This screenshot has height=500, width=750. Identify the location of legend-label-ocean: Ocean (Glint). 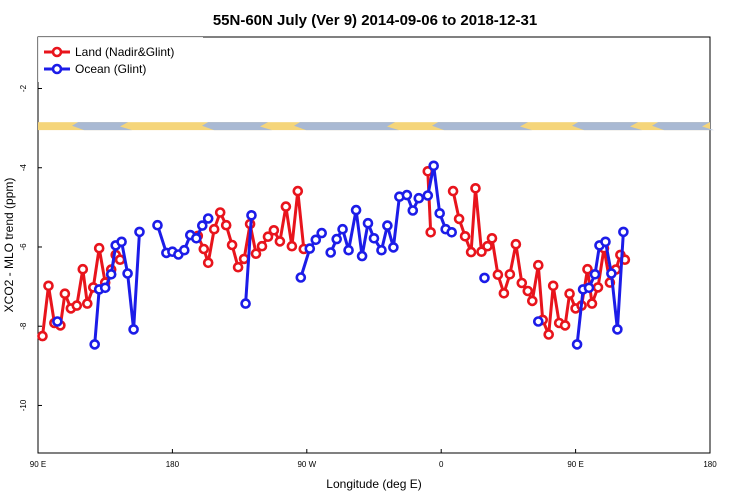
(110, 69).